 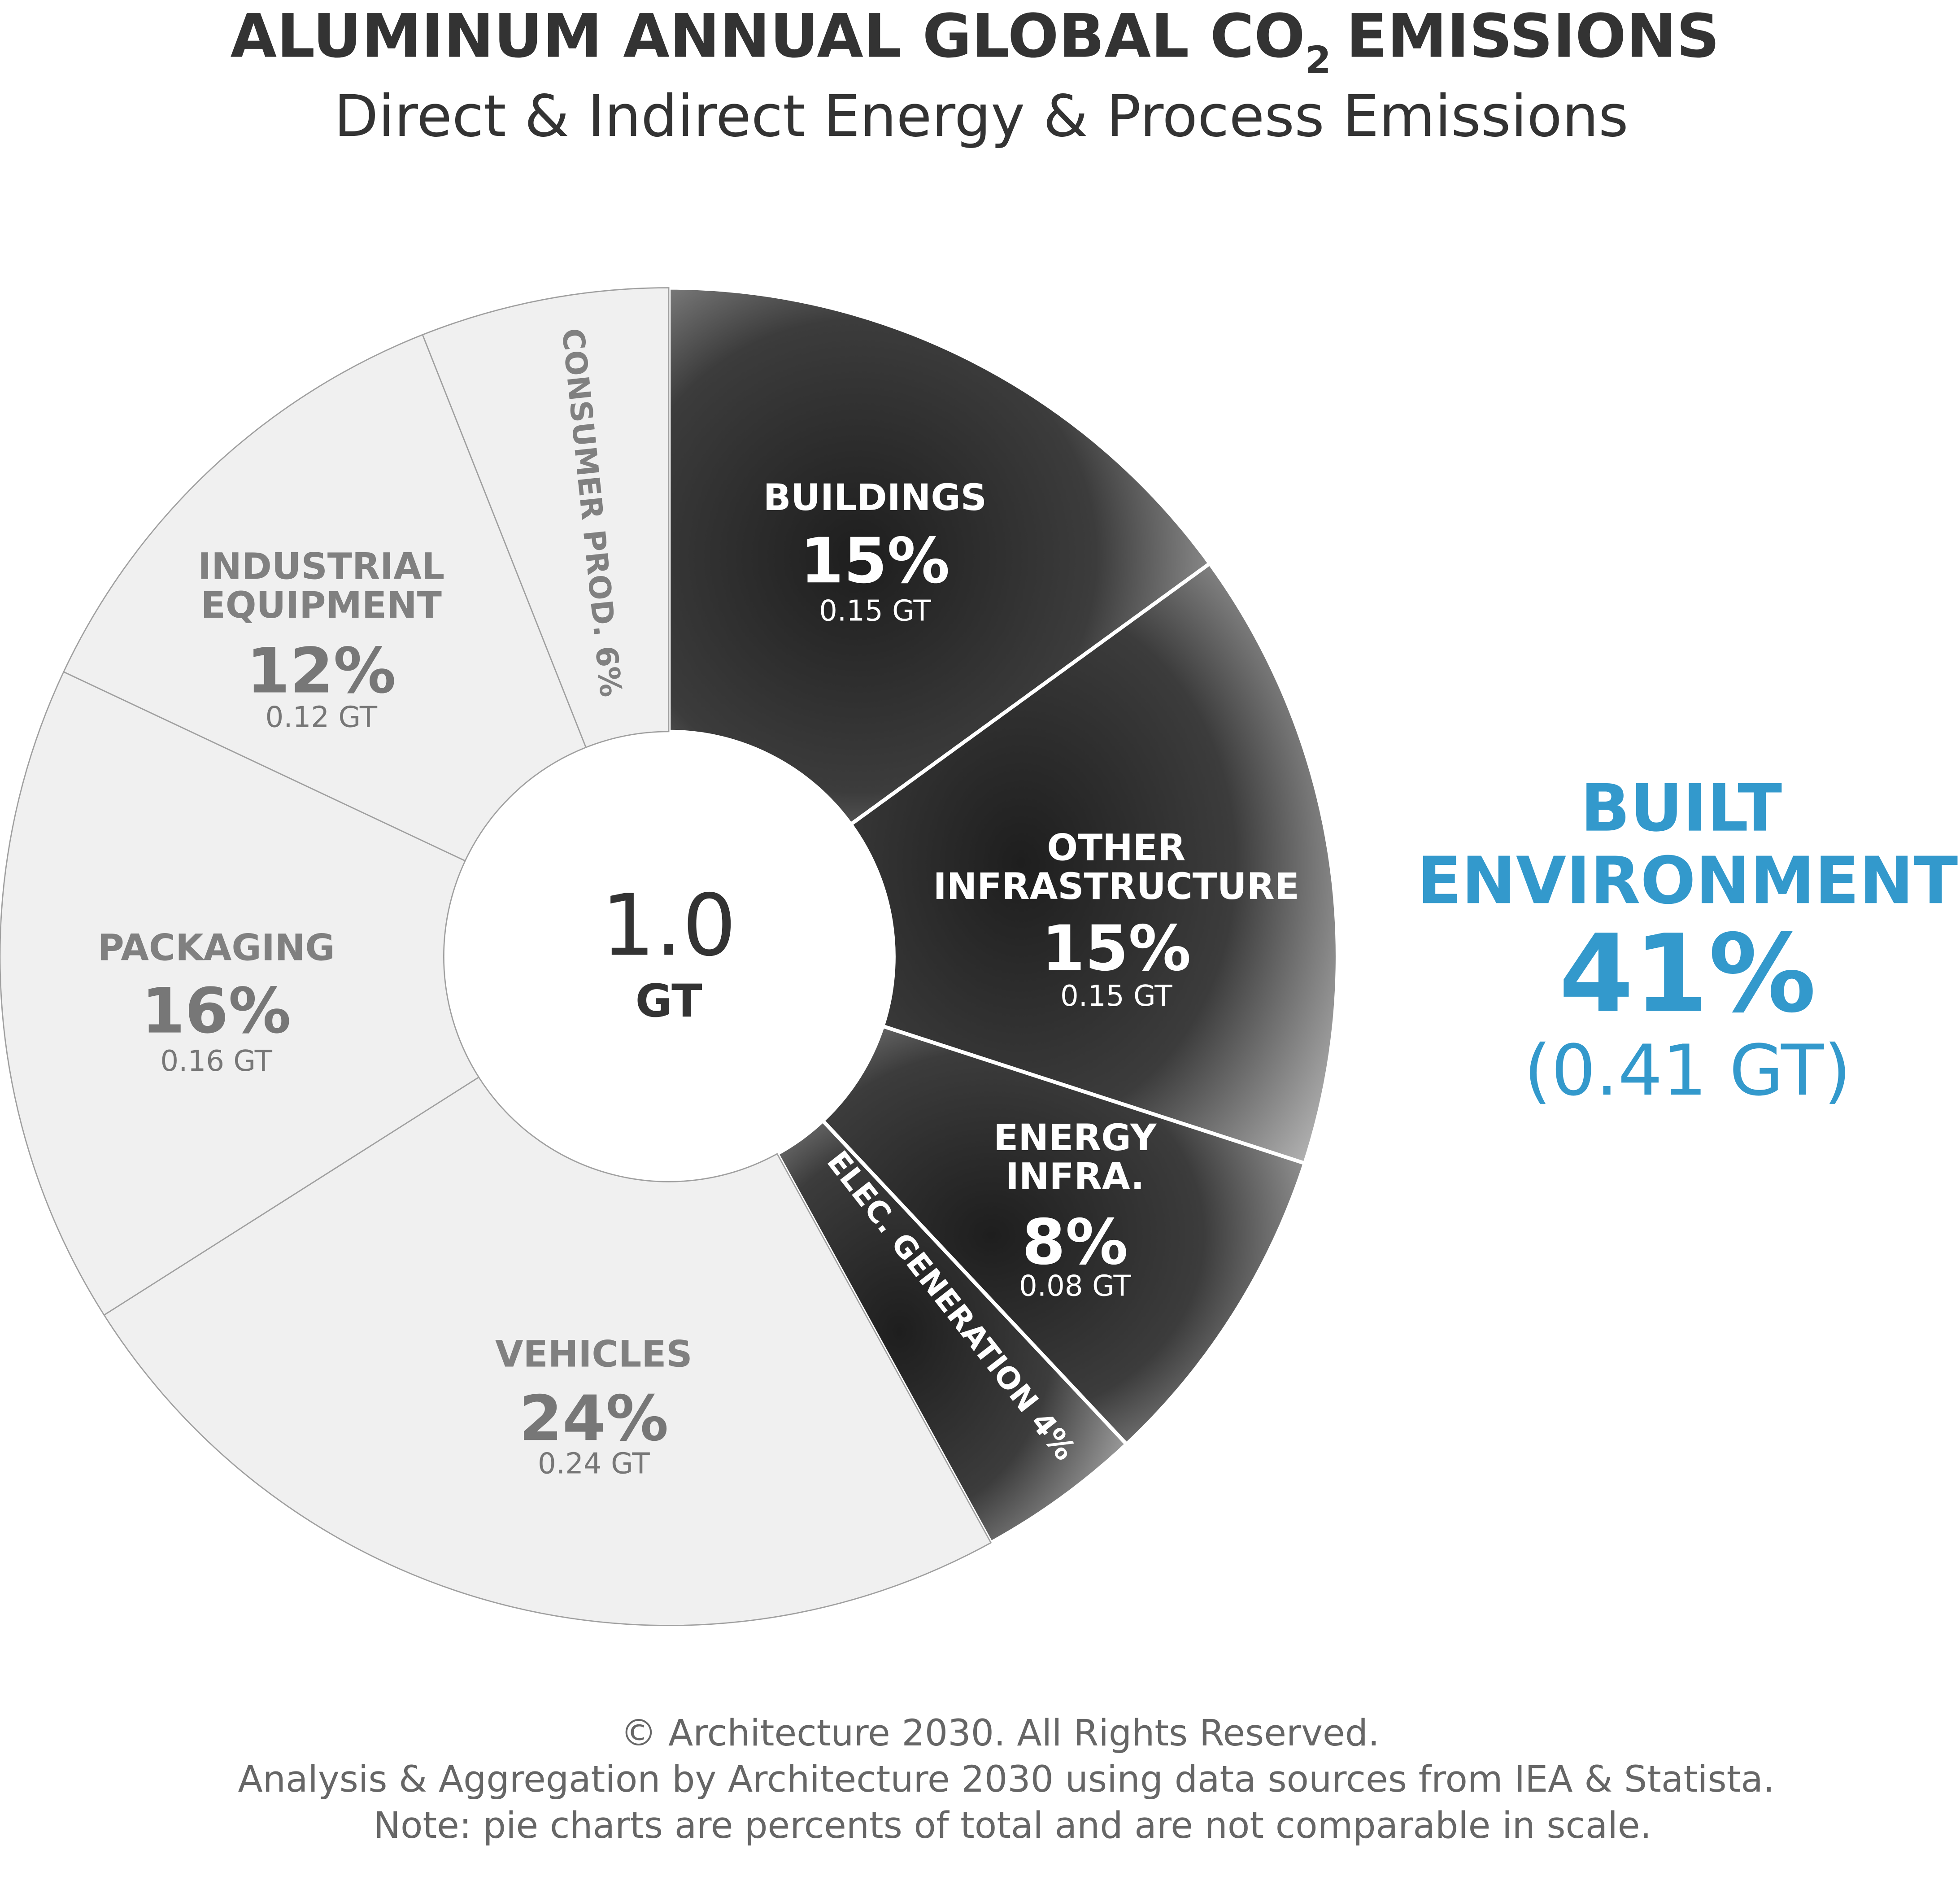 I want to click on title-main: ALUMINUM ANNUAL GLOBAL CO, so click(x=768, y=36).